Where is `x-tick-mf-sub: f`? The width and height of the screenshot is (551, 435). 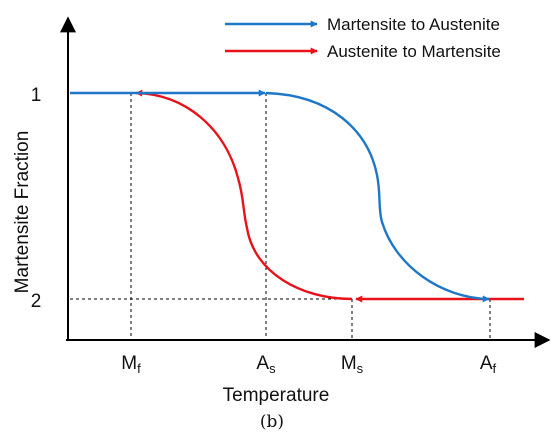
x-tick-mf-sub: f is located at coordinates (139, 368).